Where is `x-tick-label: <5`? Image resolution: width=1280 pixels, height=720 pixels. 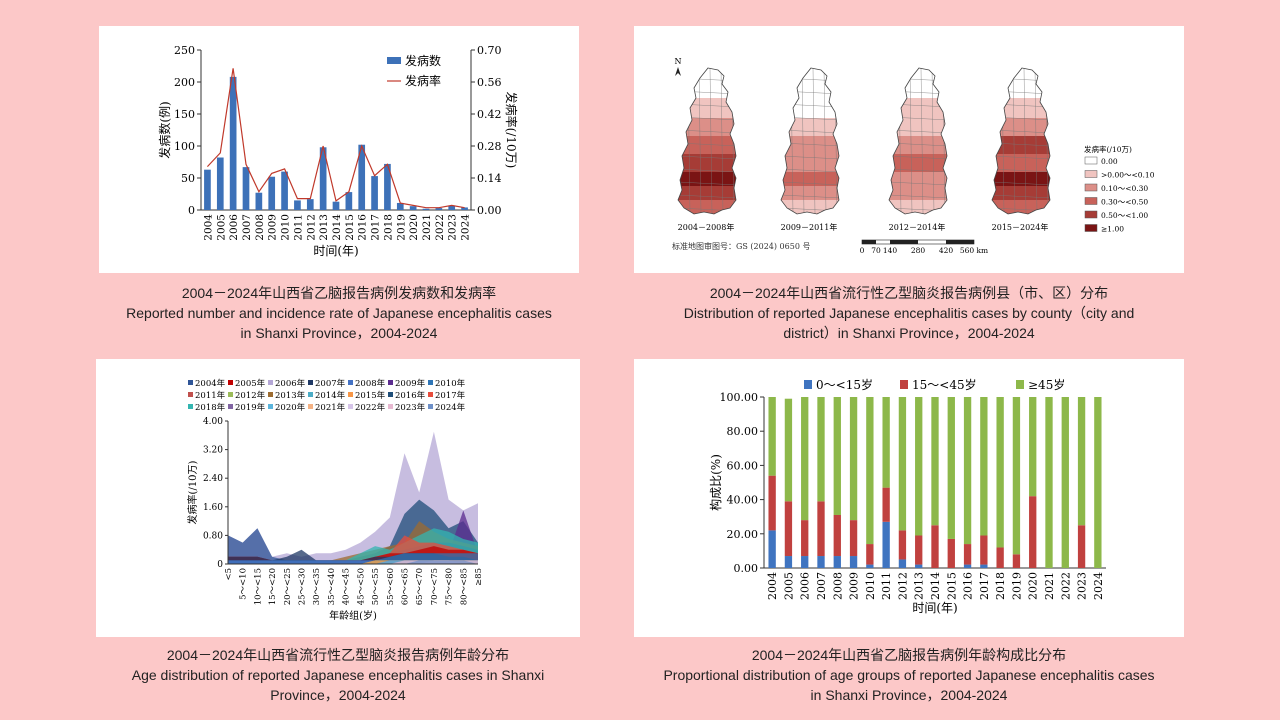
x-tick-label: <5 is located at coordinates (229, 574).